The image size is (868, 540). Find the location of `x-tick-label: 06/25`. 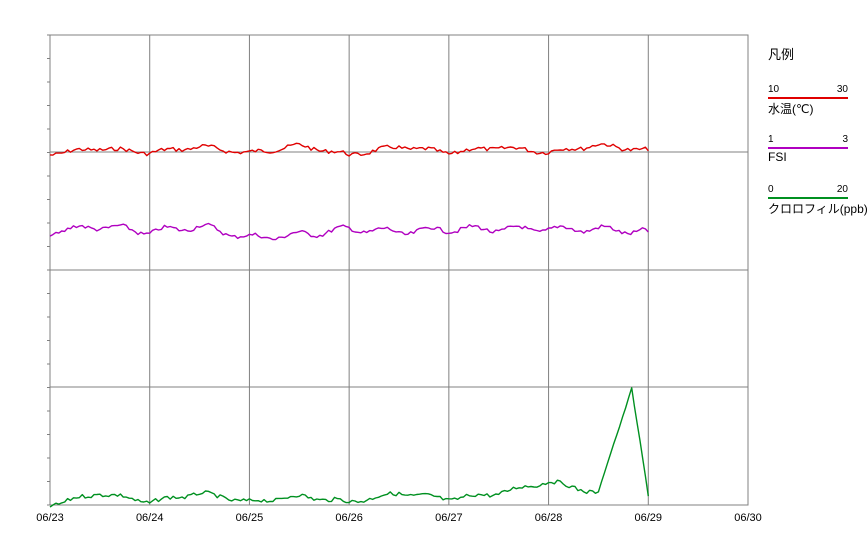

x-tick-label: 06/25 is located at coordinates (250, 518).